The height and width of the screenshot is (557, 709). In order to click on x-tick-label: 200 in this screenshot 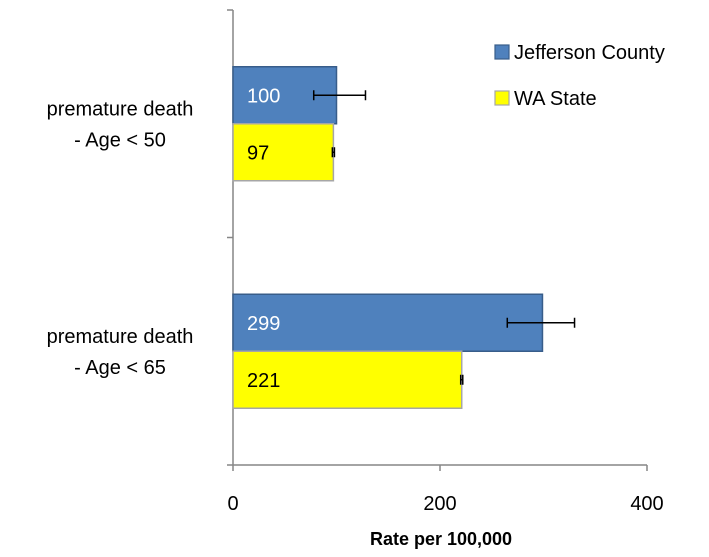, I will do `click(439, 504)`.